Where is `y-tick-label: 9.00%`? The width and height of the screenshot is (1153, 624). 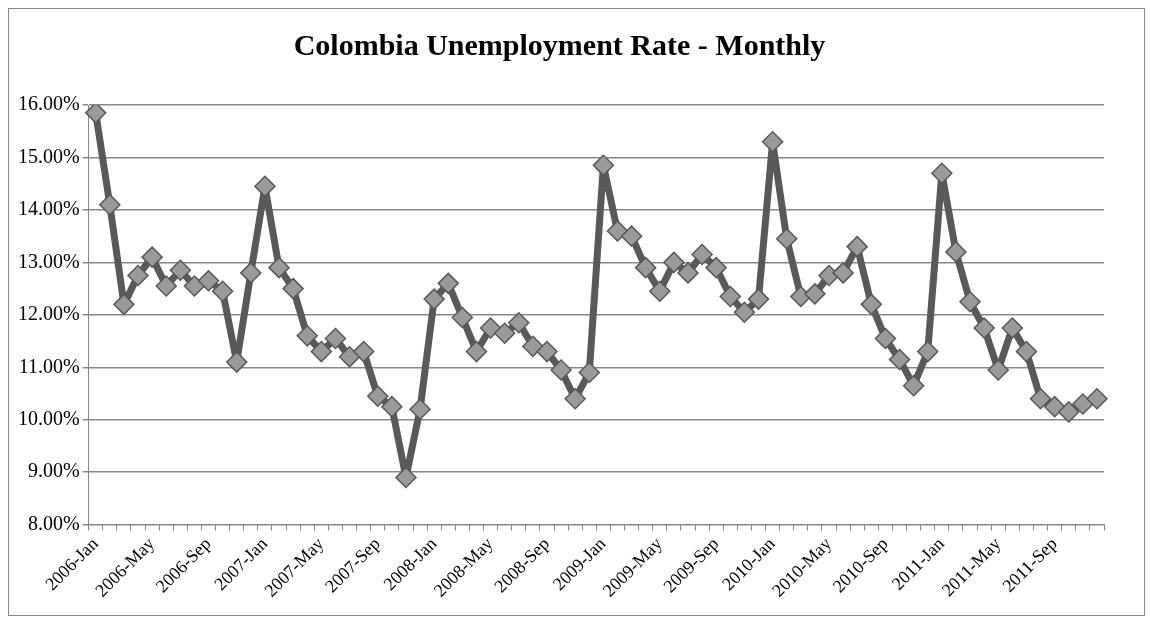
y-tick-label: 9.00% is located at coordinates (53, 470).